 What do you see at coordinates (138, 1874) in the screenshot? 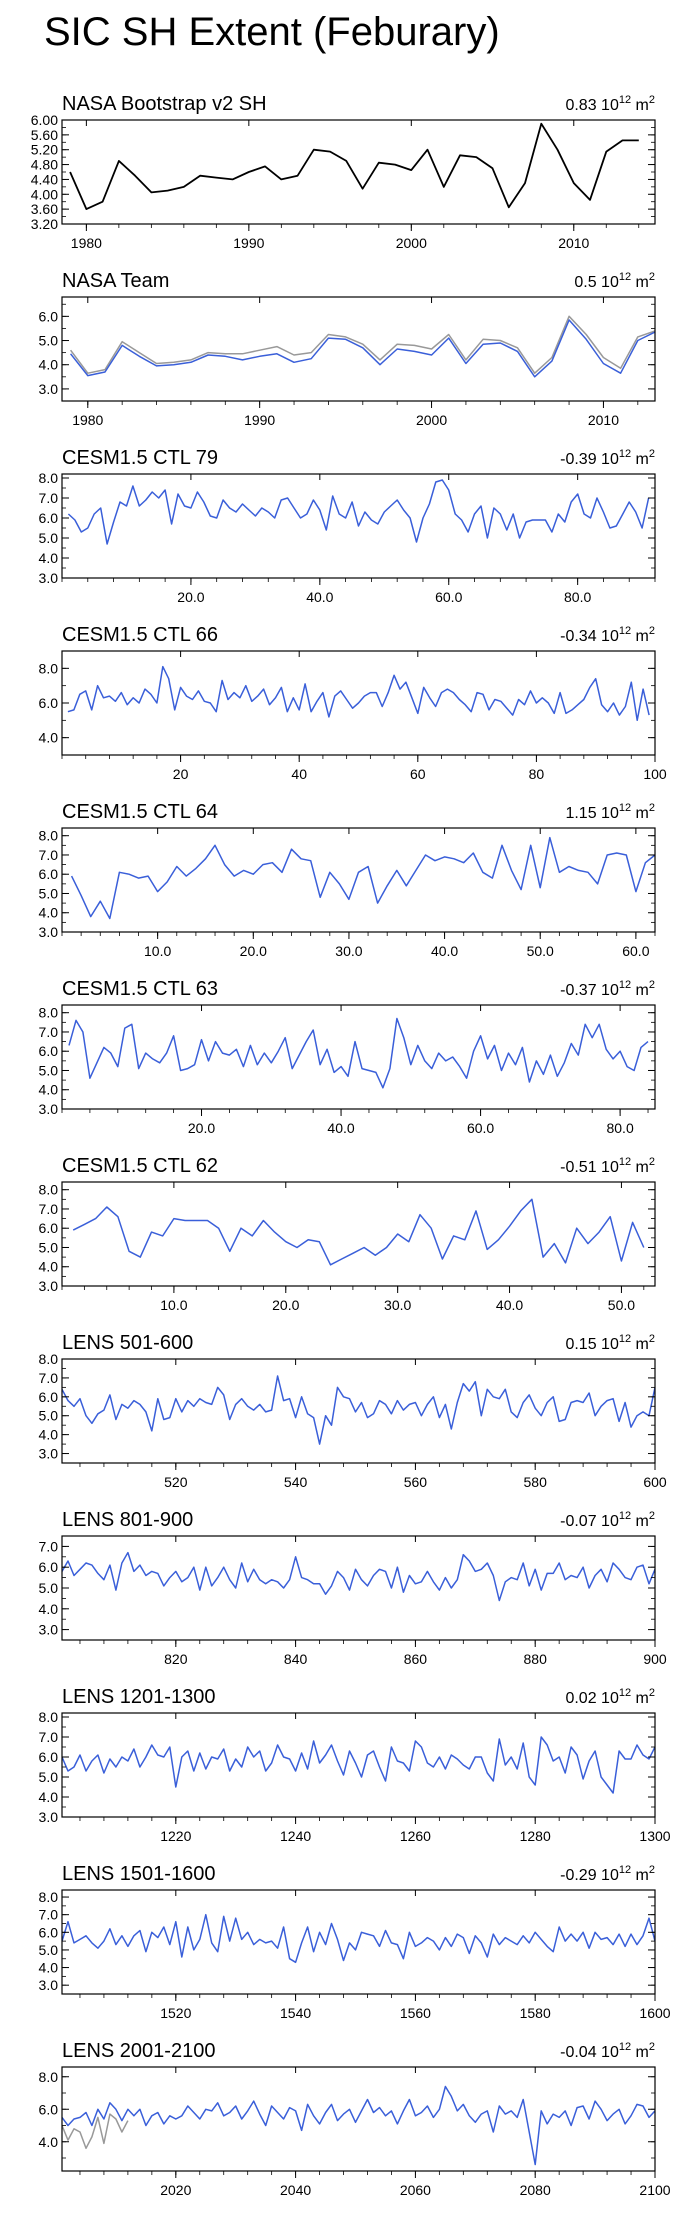
I see `panel-title: LENS 1501-1600` at bounding box center [138, 1874].